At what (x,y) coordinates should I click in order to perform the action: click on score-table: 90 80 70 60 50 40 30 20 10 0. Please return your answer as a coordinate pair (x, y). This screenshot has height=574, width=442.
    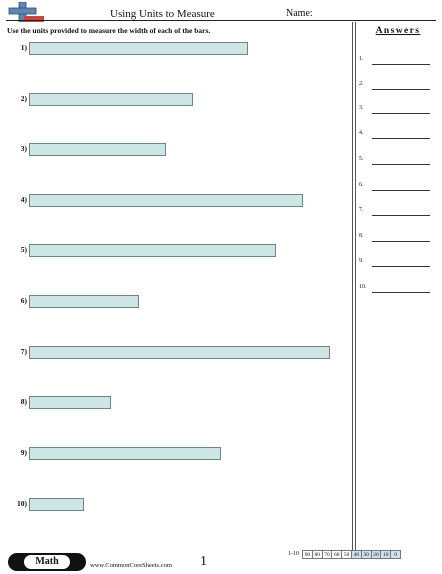
    Looking at the image, I should click on (351, 554).